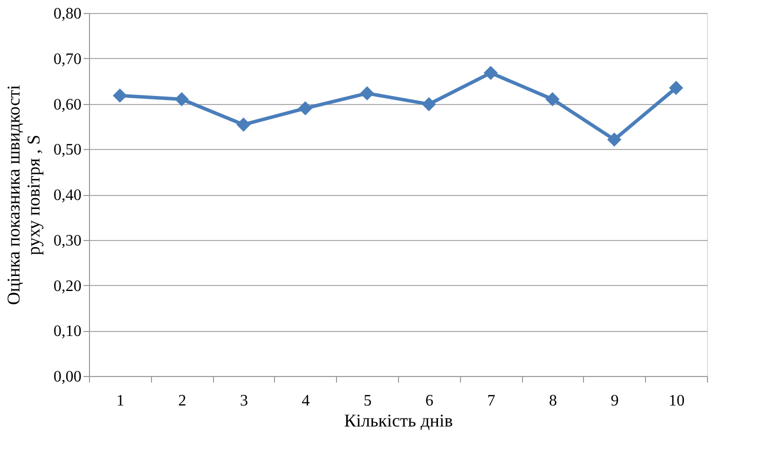 This screenshot has height=459, width=767. What do you see at coordinates (68, 331) in the screenshot?
I see `y-tick-label: 0,10` at bounding box center [68, 331].